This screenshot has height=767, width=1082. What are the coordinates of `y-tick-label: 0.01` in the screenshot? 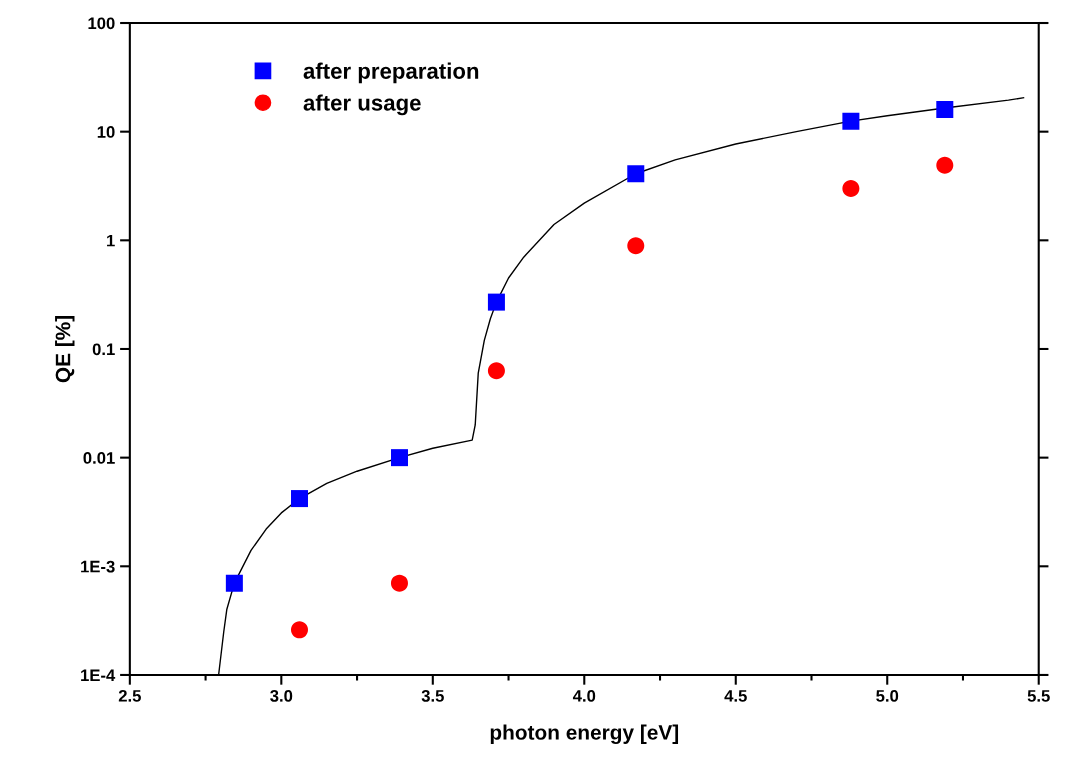 It's located at (99, 458).